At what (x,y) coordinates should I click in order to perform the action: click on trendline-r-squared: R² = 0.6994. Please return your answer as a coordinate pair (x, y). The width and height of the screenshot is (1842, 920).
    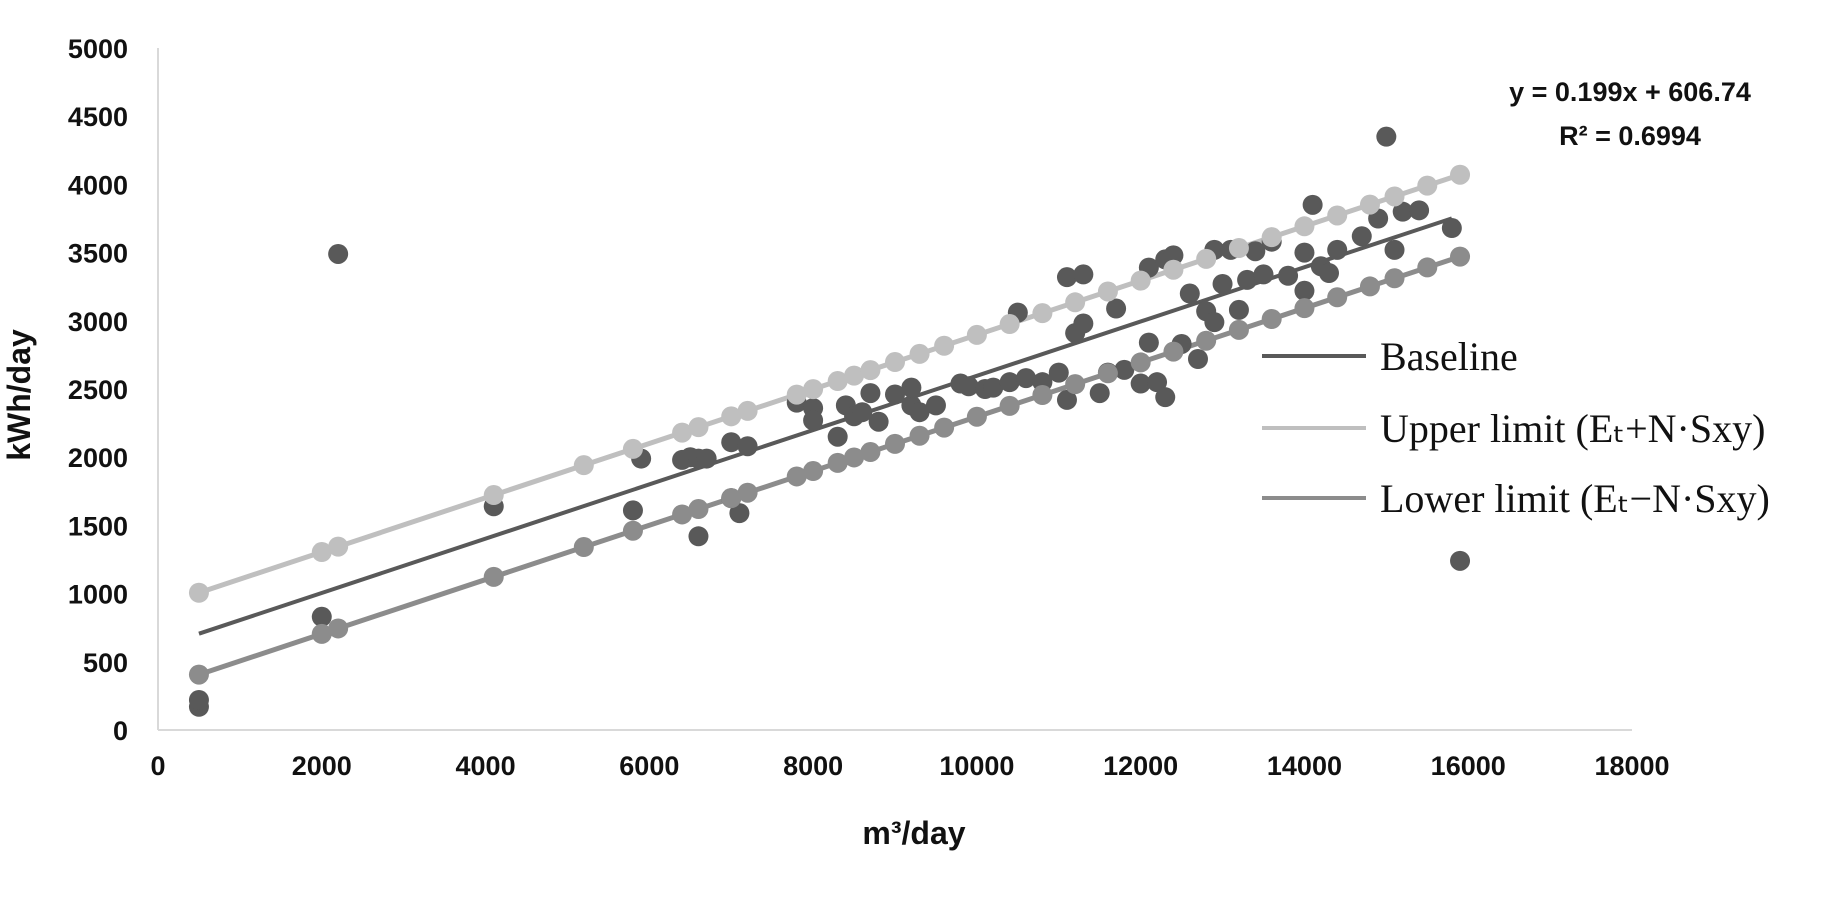
    Looking at the image, I should click on (1630, 136).